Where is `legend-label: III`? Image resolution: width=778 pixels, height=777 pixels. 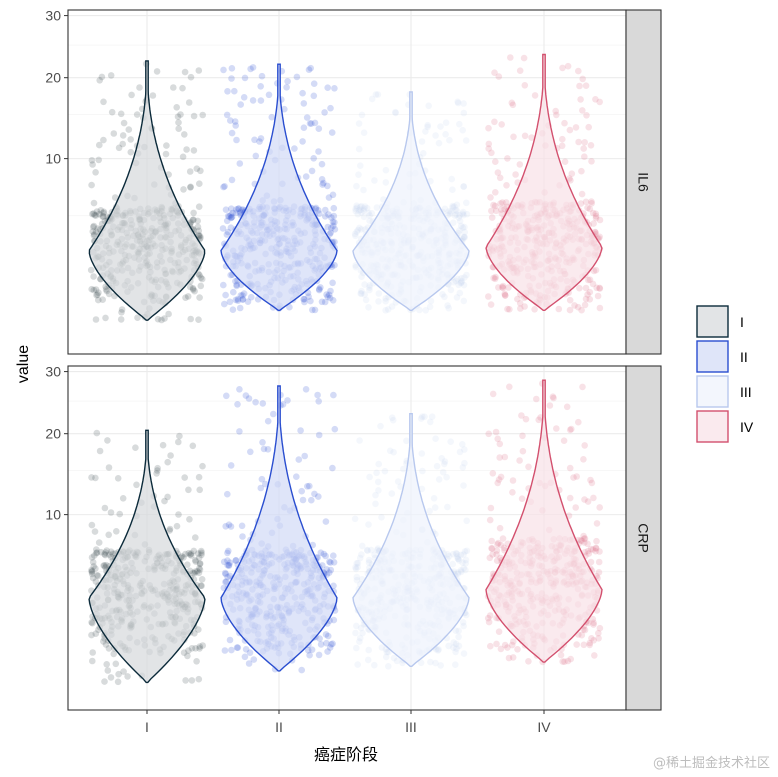 legend-label: III is located at coordinates (746, 392).